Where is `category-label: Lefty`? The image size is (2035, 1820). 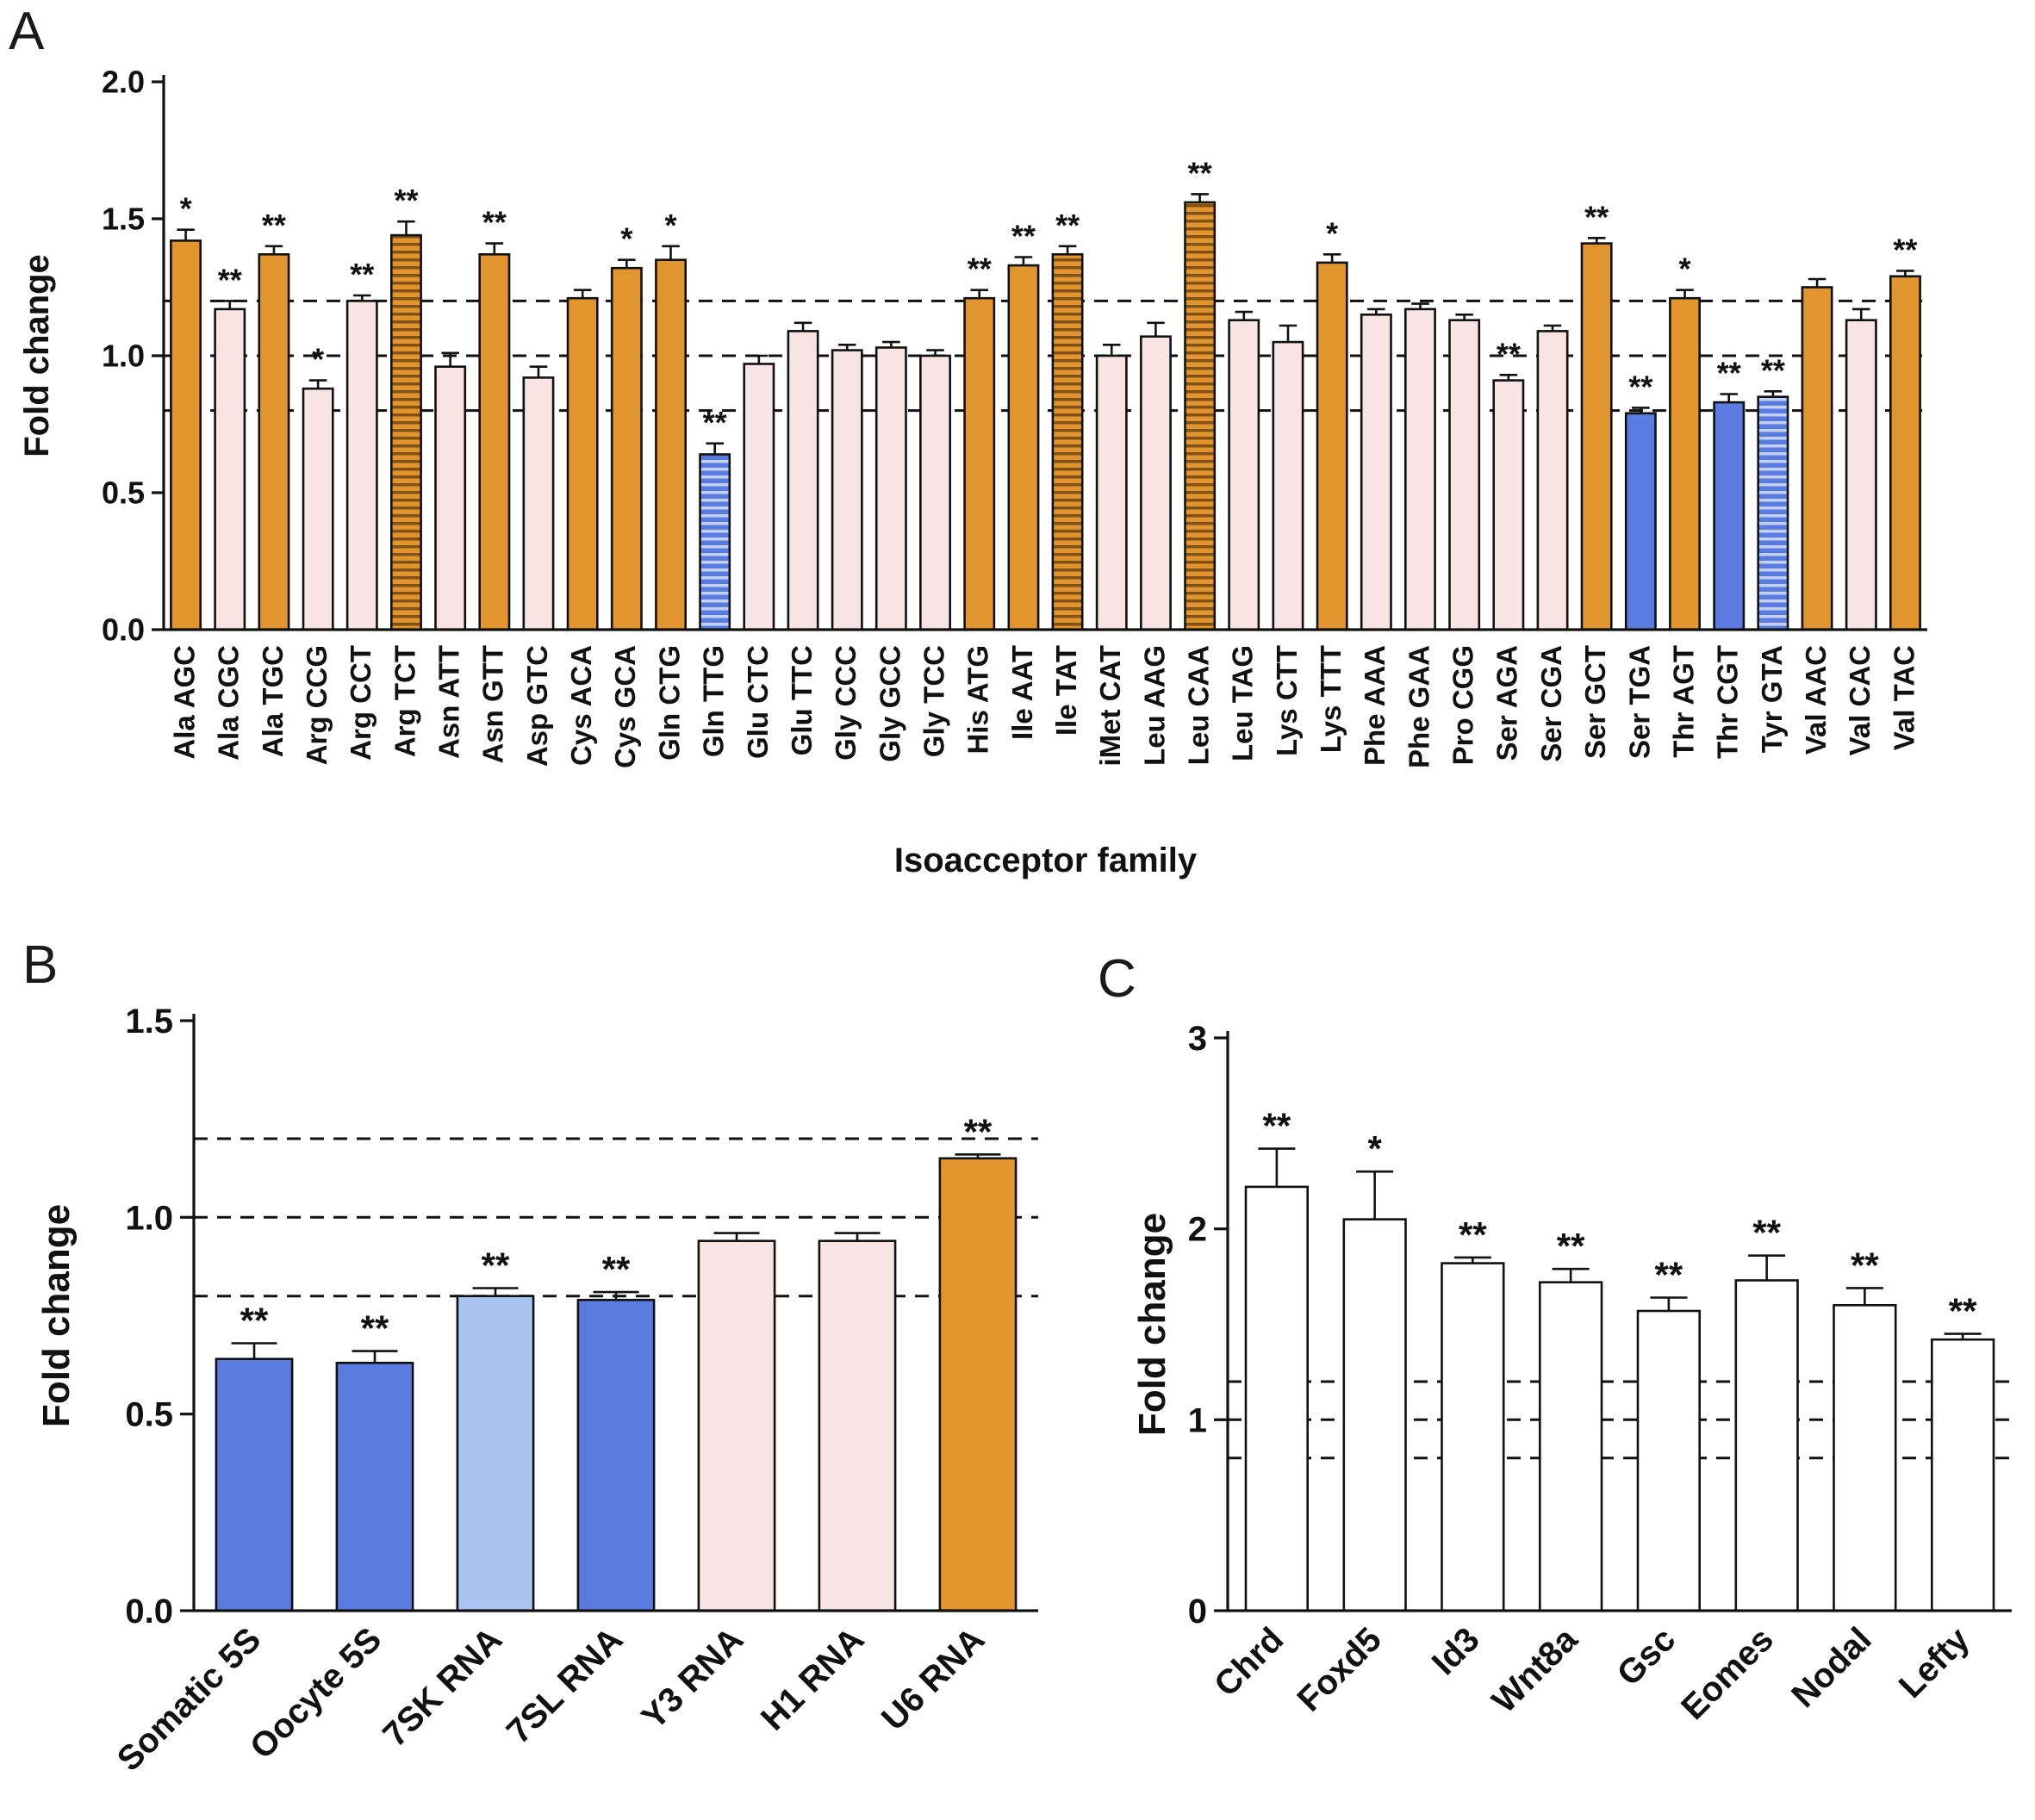 category-label: Lefty is located at coordinates (1934, 1663).